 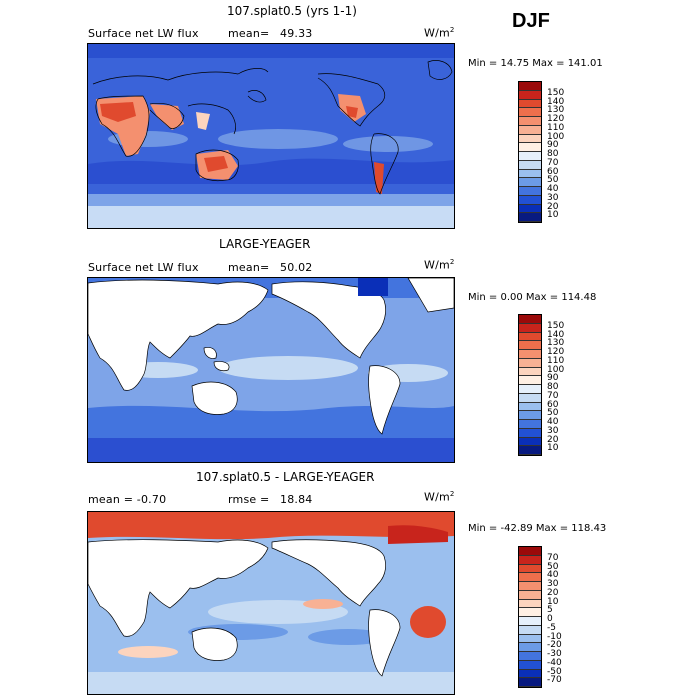 What do you see at coordinates (271, 603) in the screenshot?
I see `panel3-map-image` at bounding box center [271, 603].